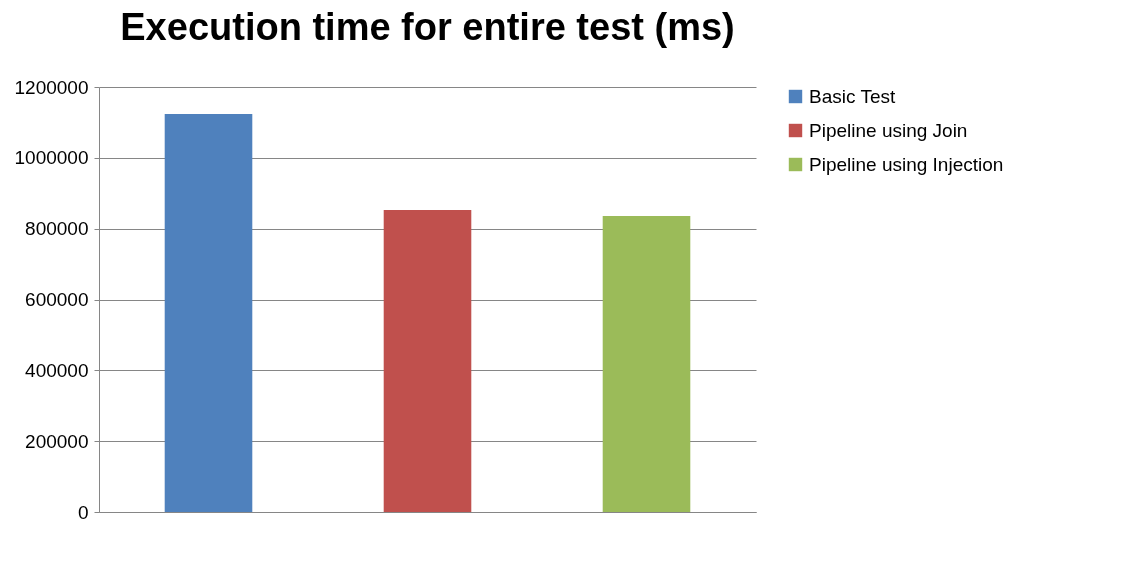 This screenshot has width=1133, height=569. What do you see at coordinates (57, 229) in the screenshot?
I see `y-tick-label: 800000` at bounding box center [57, 229].